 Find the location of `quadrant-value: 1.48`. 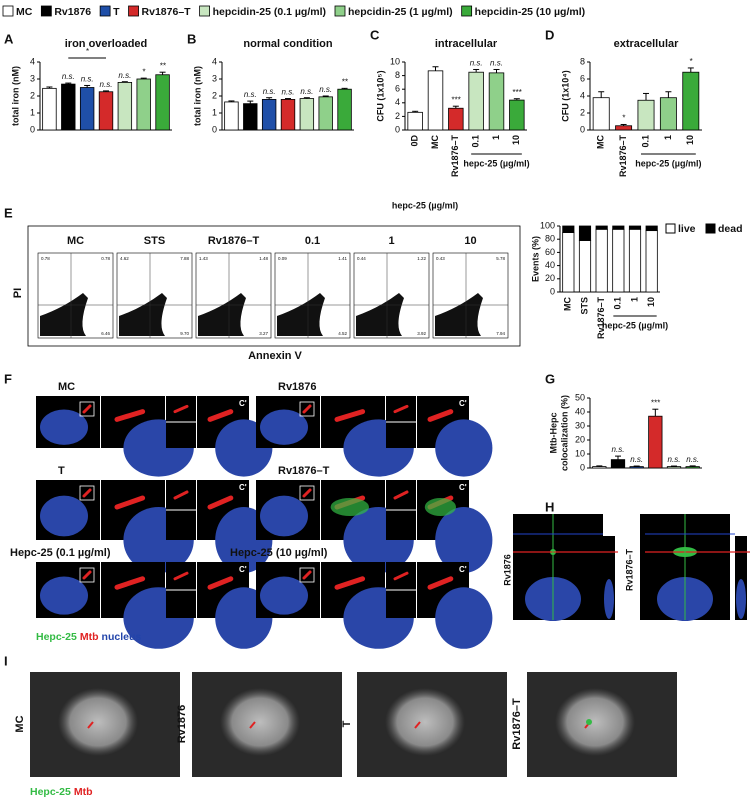

quadrant-value: 1.48 is located at coordinates (263, 258).